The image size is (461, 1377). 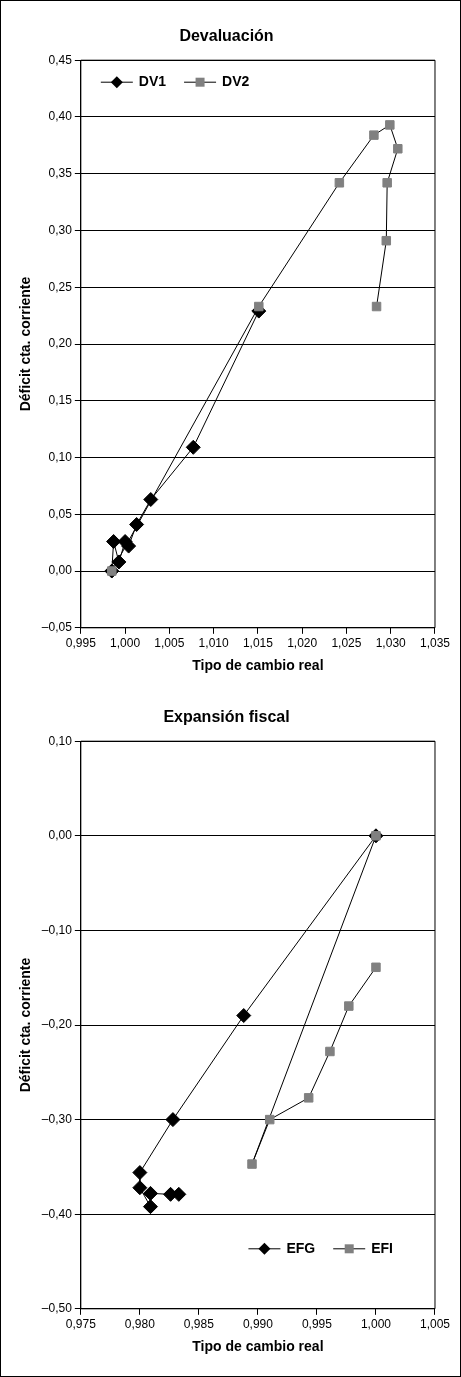 What do you see at coordinates (60, 59) in the screenshot?
I see `y-tick-label: 0,45` at bounding box center [60, 59].